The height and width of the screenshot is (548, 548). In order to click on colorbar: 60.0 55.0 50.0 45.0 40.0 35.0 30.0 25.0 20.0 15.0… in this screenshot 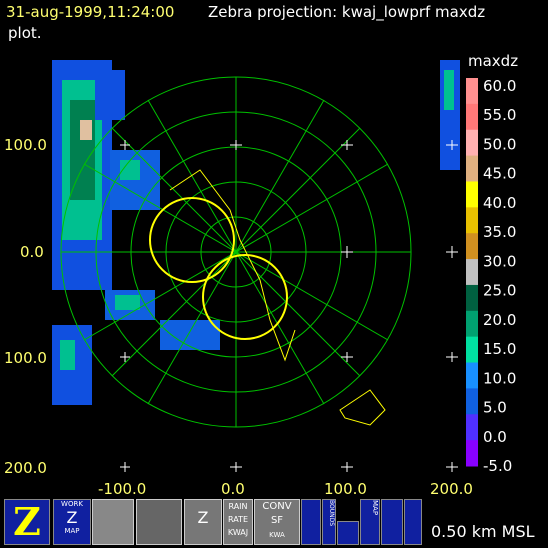, I will do `click(491, 276)`.